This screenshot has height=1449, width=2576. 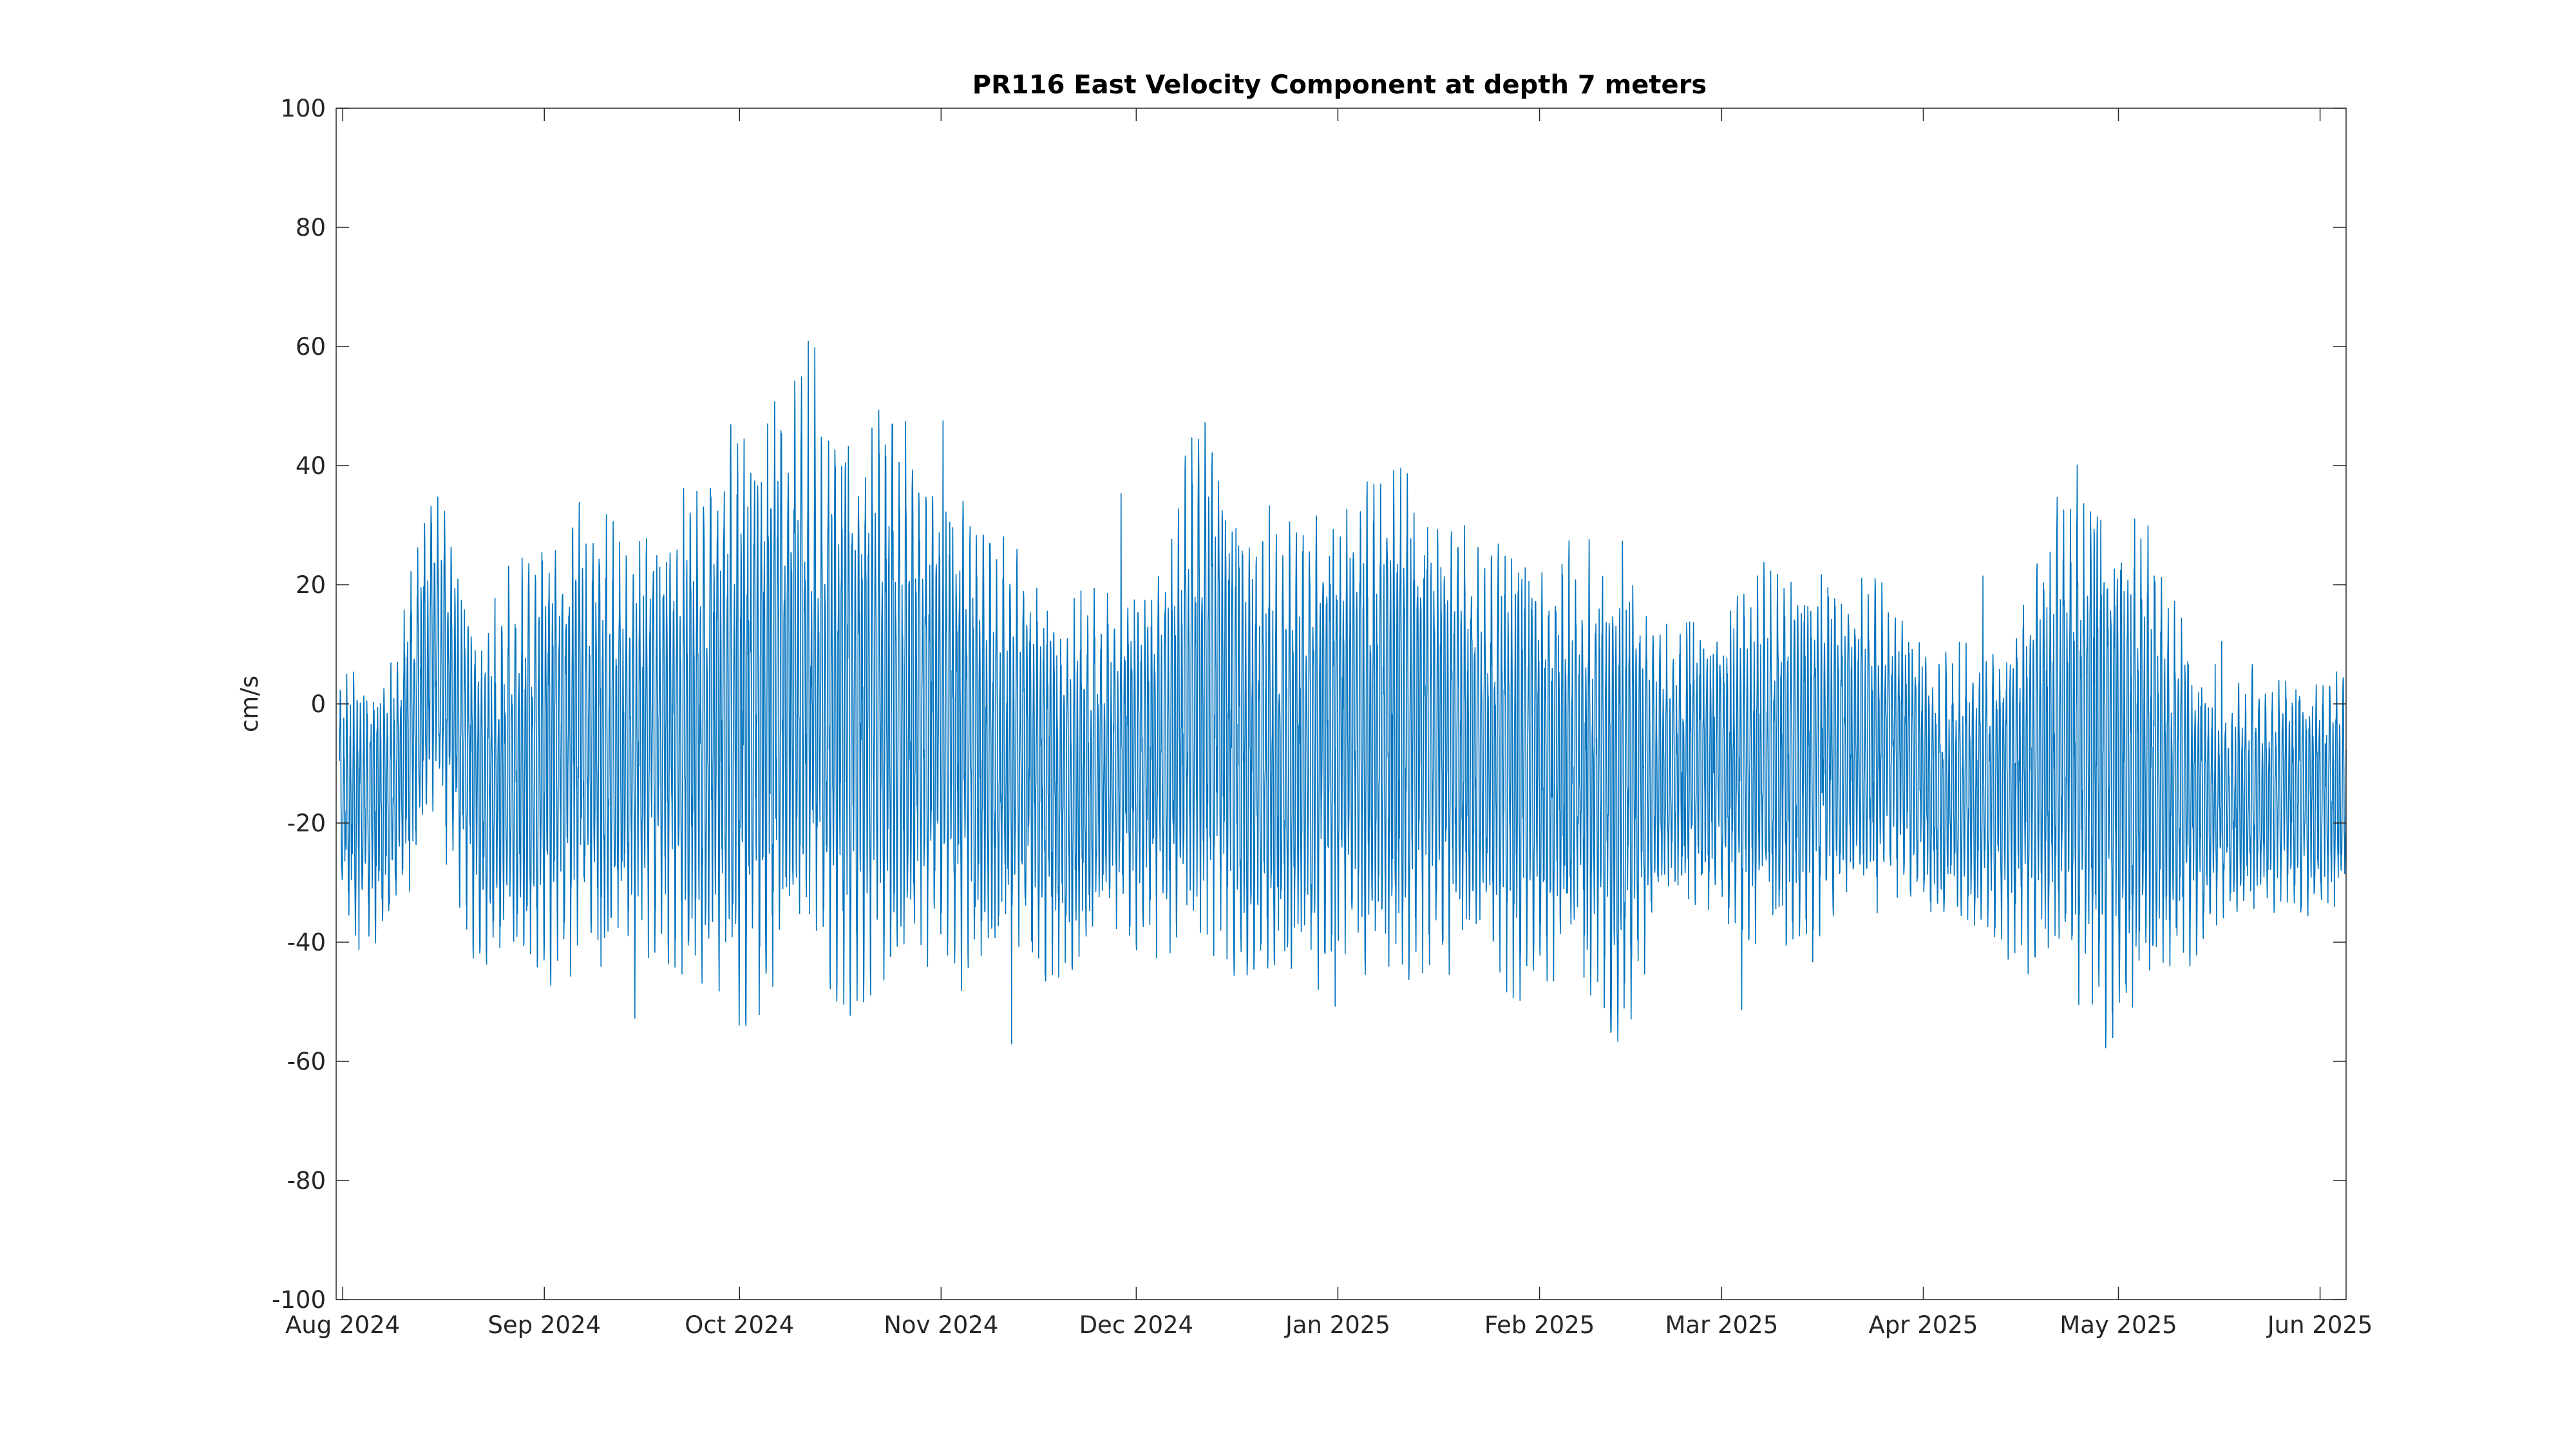 What do you see at coordinates (299, 1300) in the screenshot?
I see `y-tick-label: -100` at bounding box center [299, 1300].